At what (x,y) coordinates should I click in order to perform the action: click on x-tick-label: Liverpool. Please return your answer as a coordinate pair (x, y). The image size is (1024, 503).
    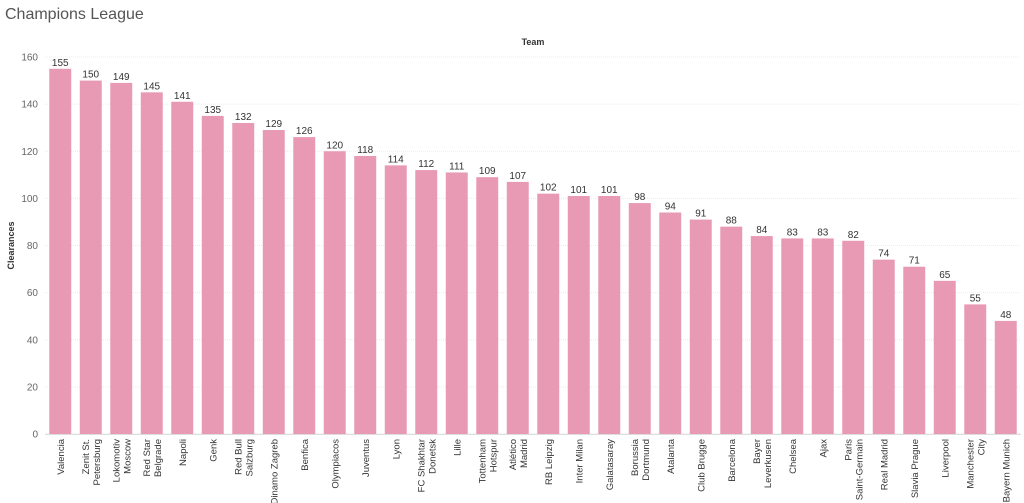
    Looking at the image, I should click on (945, 458).